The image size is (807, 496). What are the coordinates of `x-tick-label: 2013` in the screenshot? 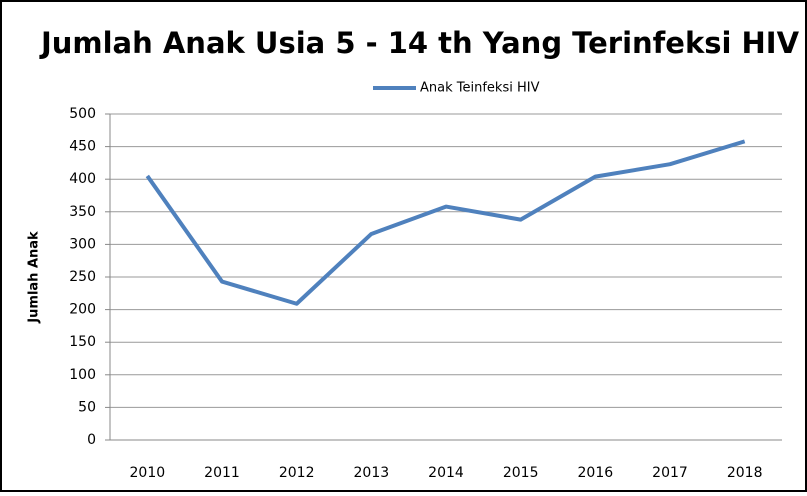 It's located at (372, 473).